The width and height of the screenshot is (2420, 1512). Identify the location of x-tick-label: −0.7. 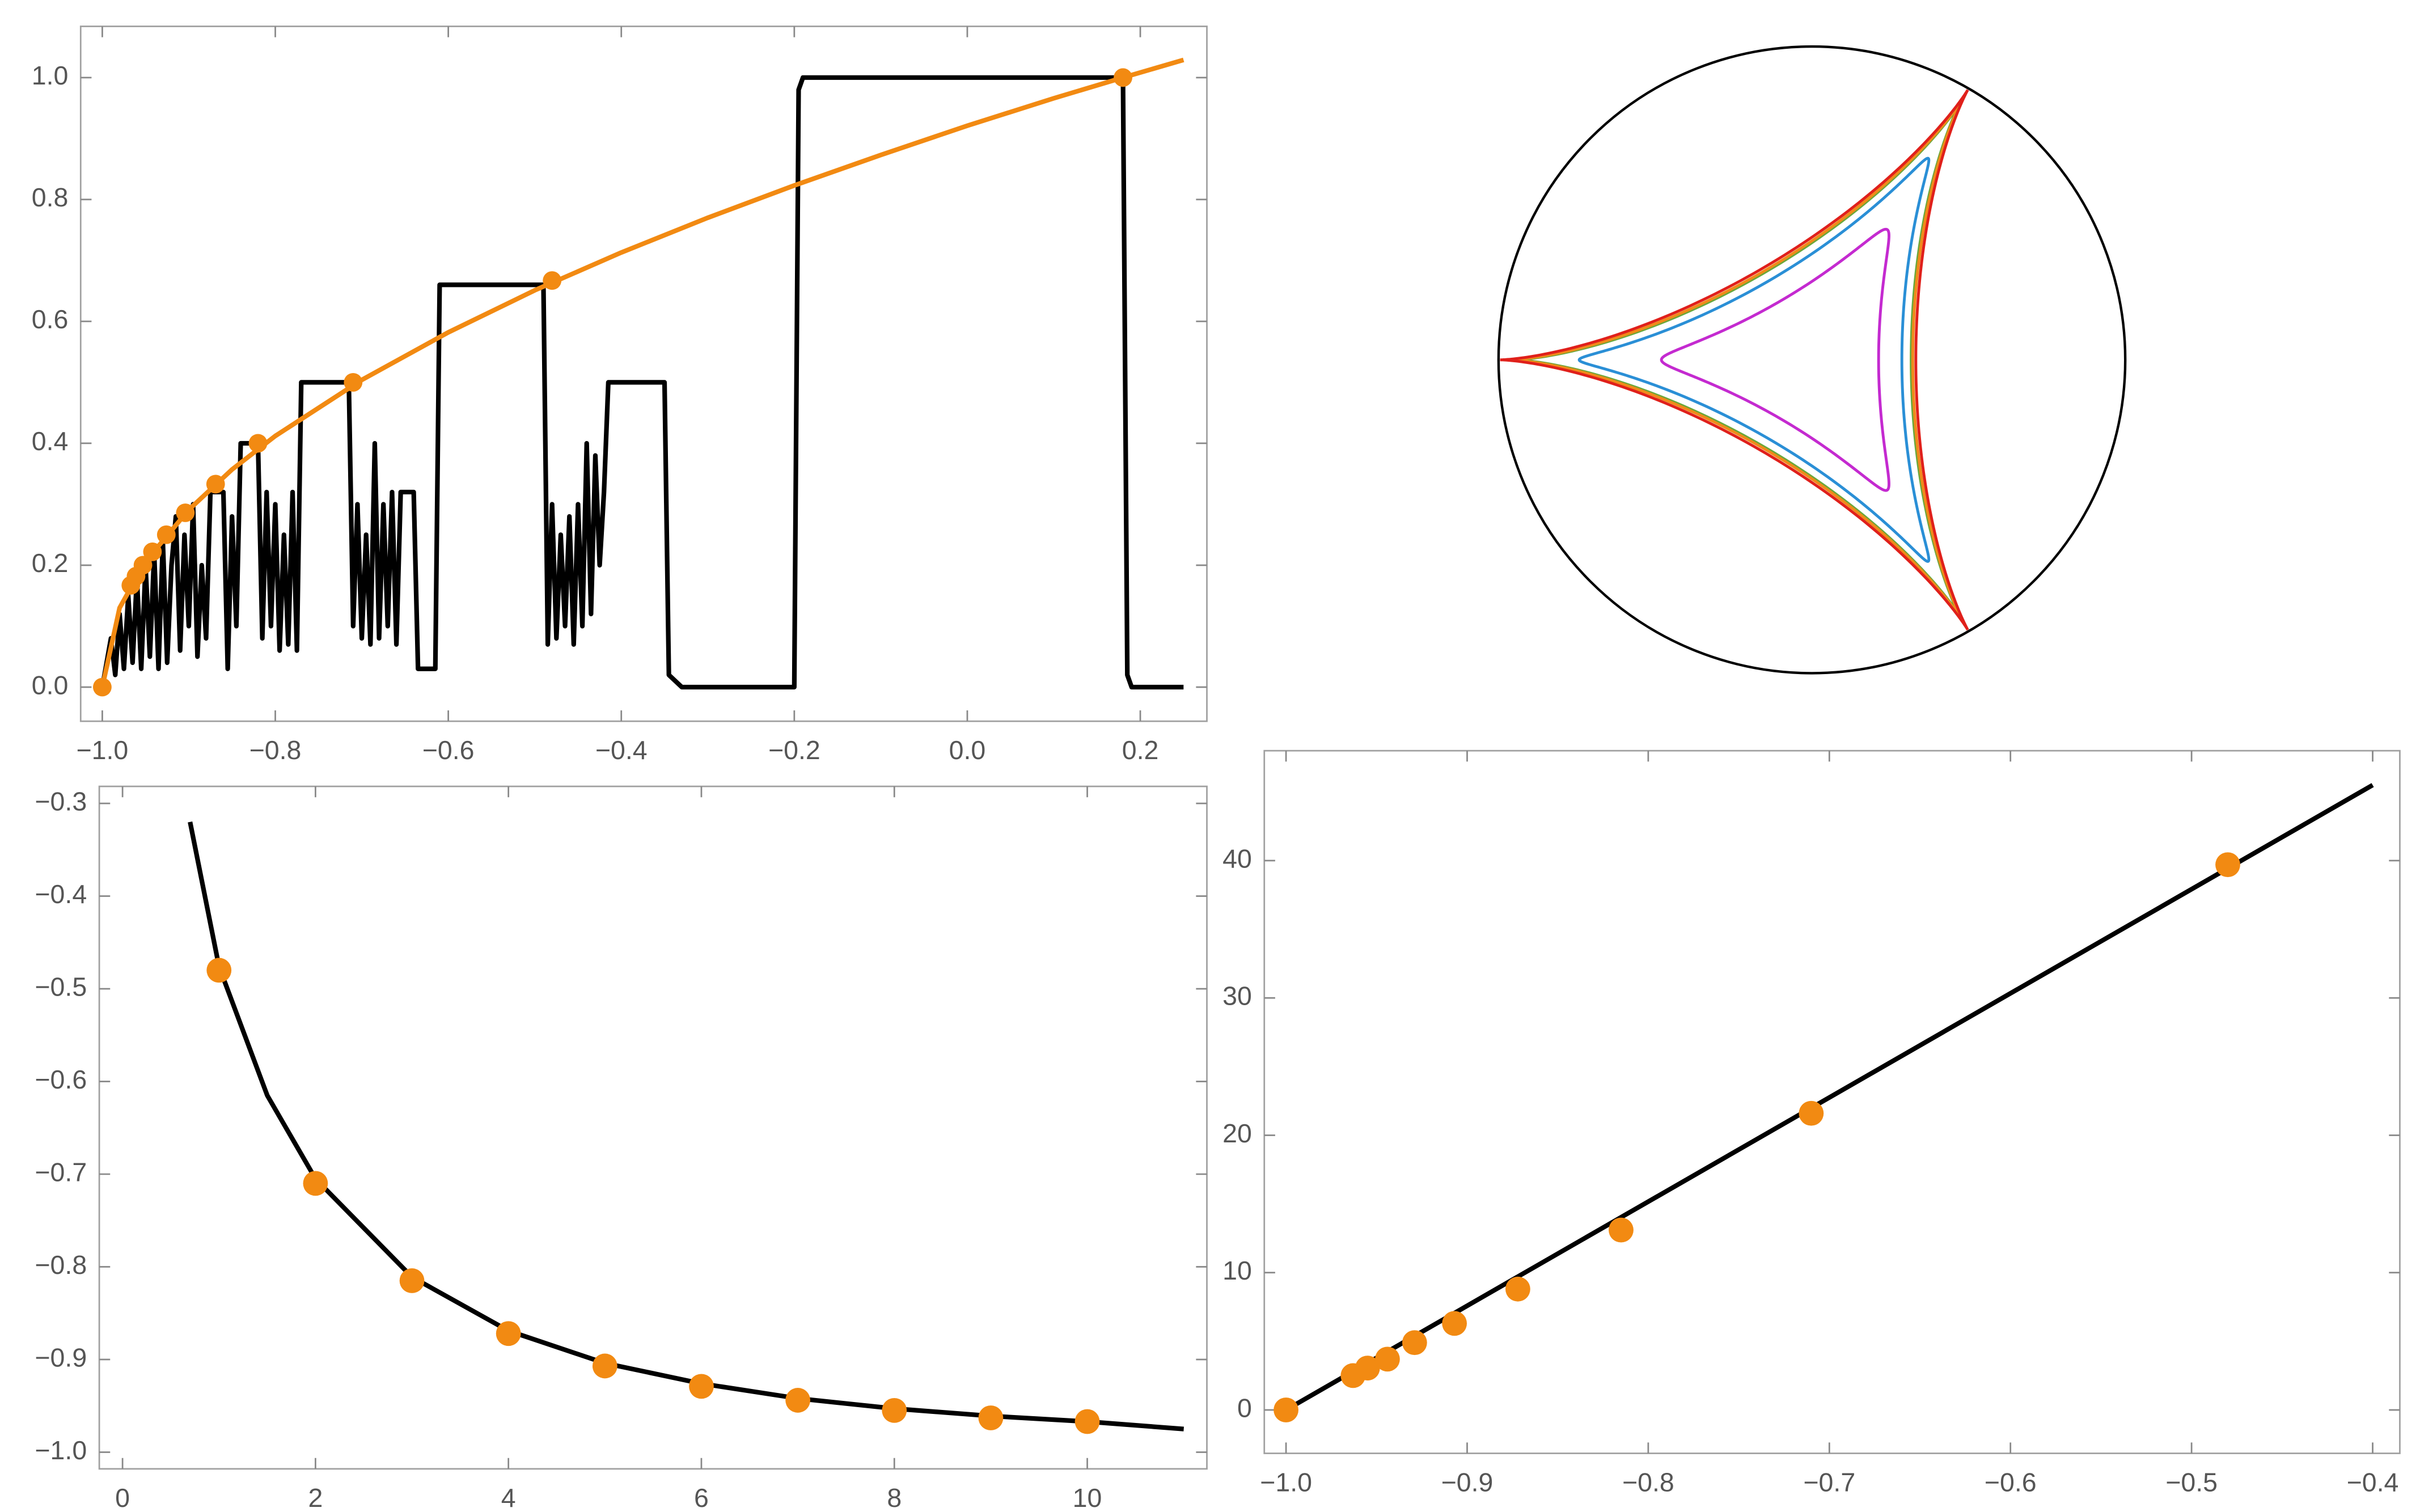
(1829, 1482).